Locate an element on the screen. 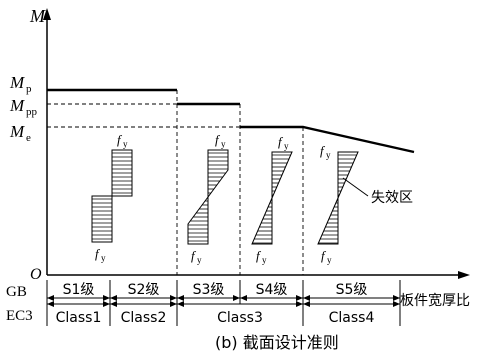 This screenshot has height=357, width=490. stress-block-failure is located at coordinates (338, 198).